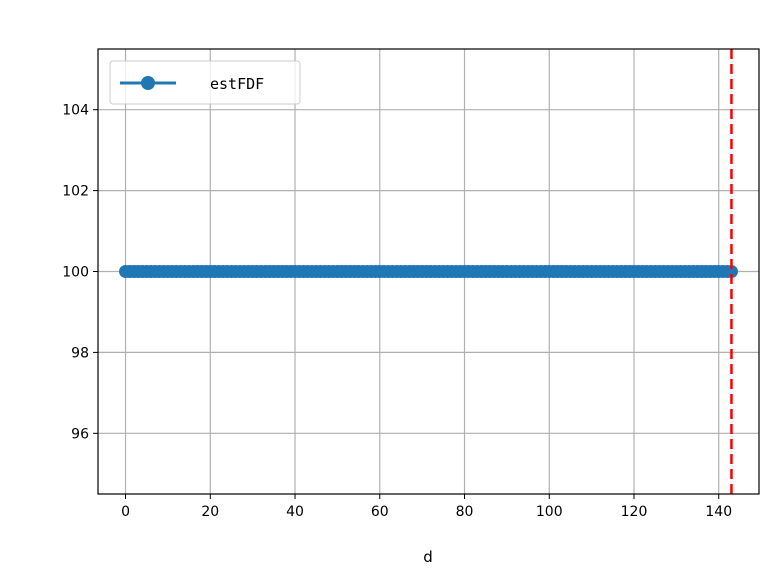 This screenshot has height=568, width=763. Describe the element at coordinates (295, 512) in the screenshot. I see `x-tick-label-40: 40` at that location.